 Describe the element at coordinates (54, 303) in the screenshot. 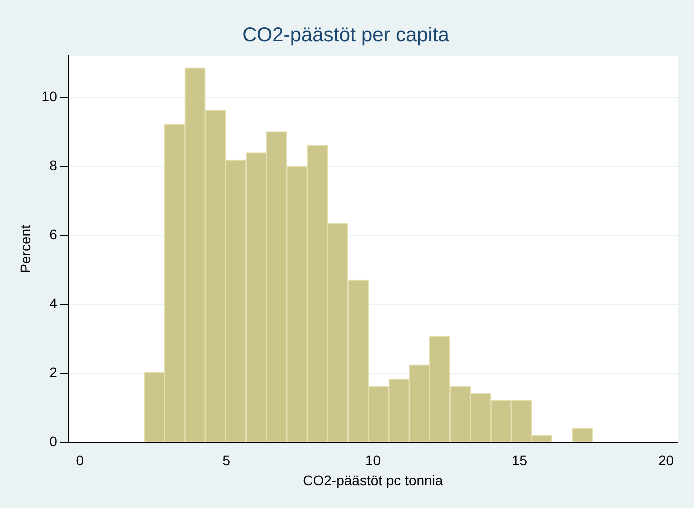

I see `y-tick-label: 4` at that location.